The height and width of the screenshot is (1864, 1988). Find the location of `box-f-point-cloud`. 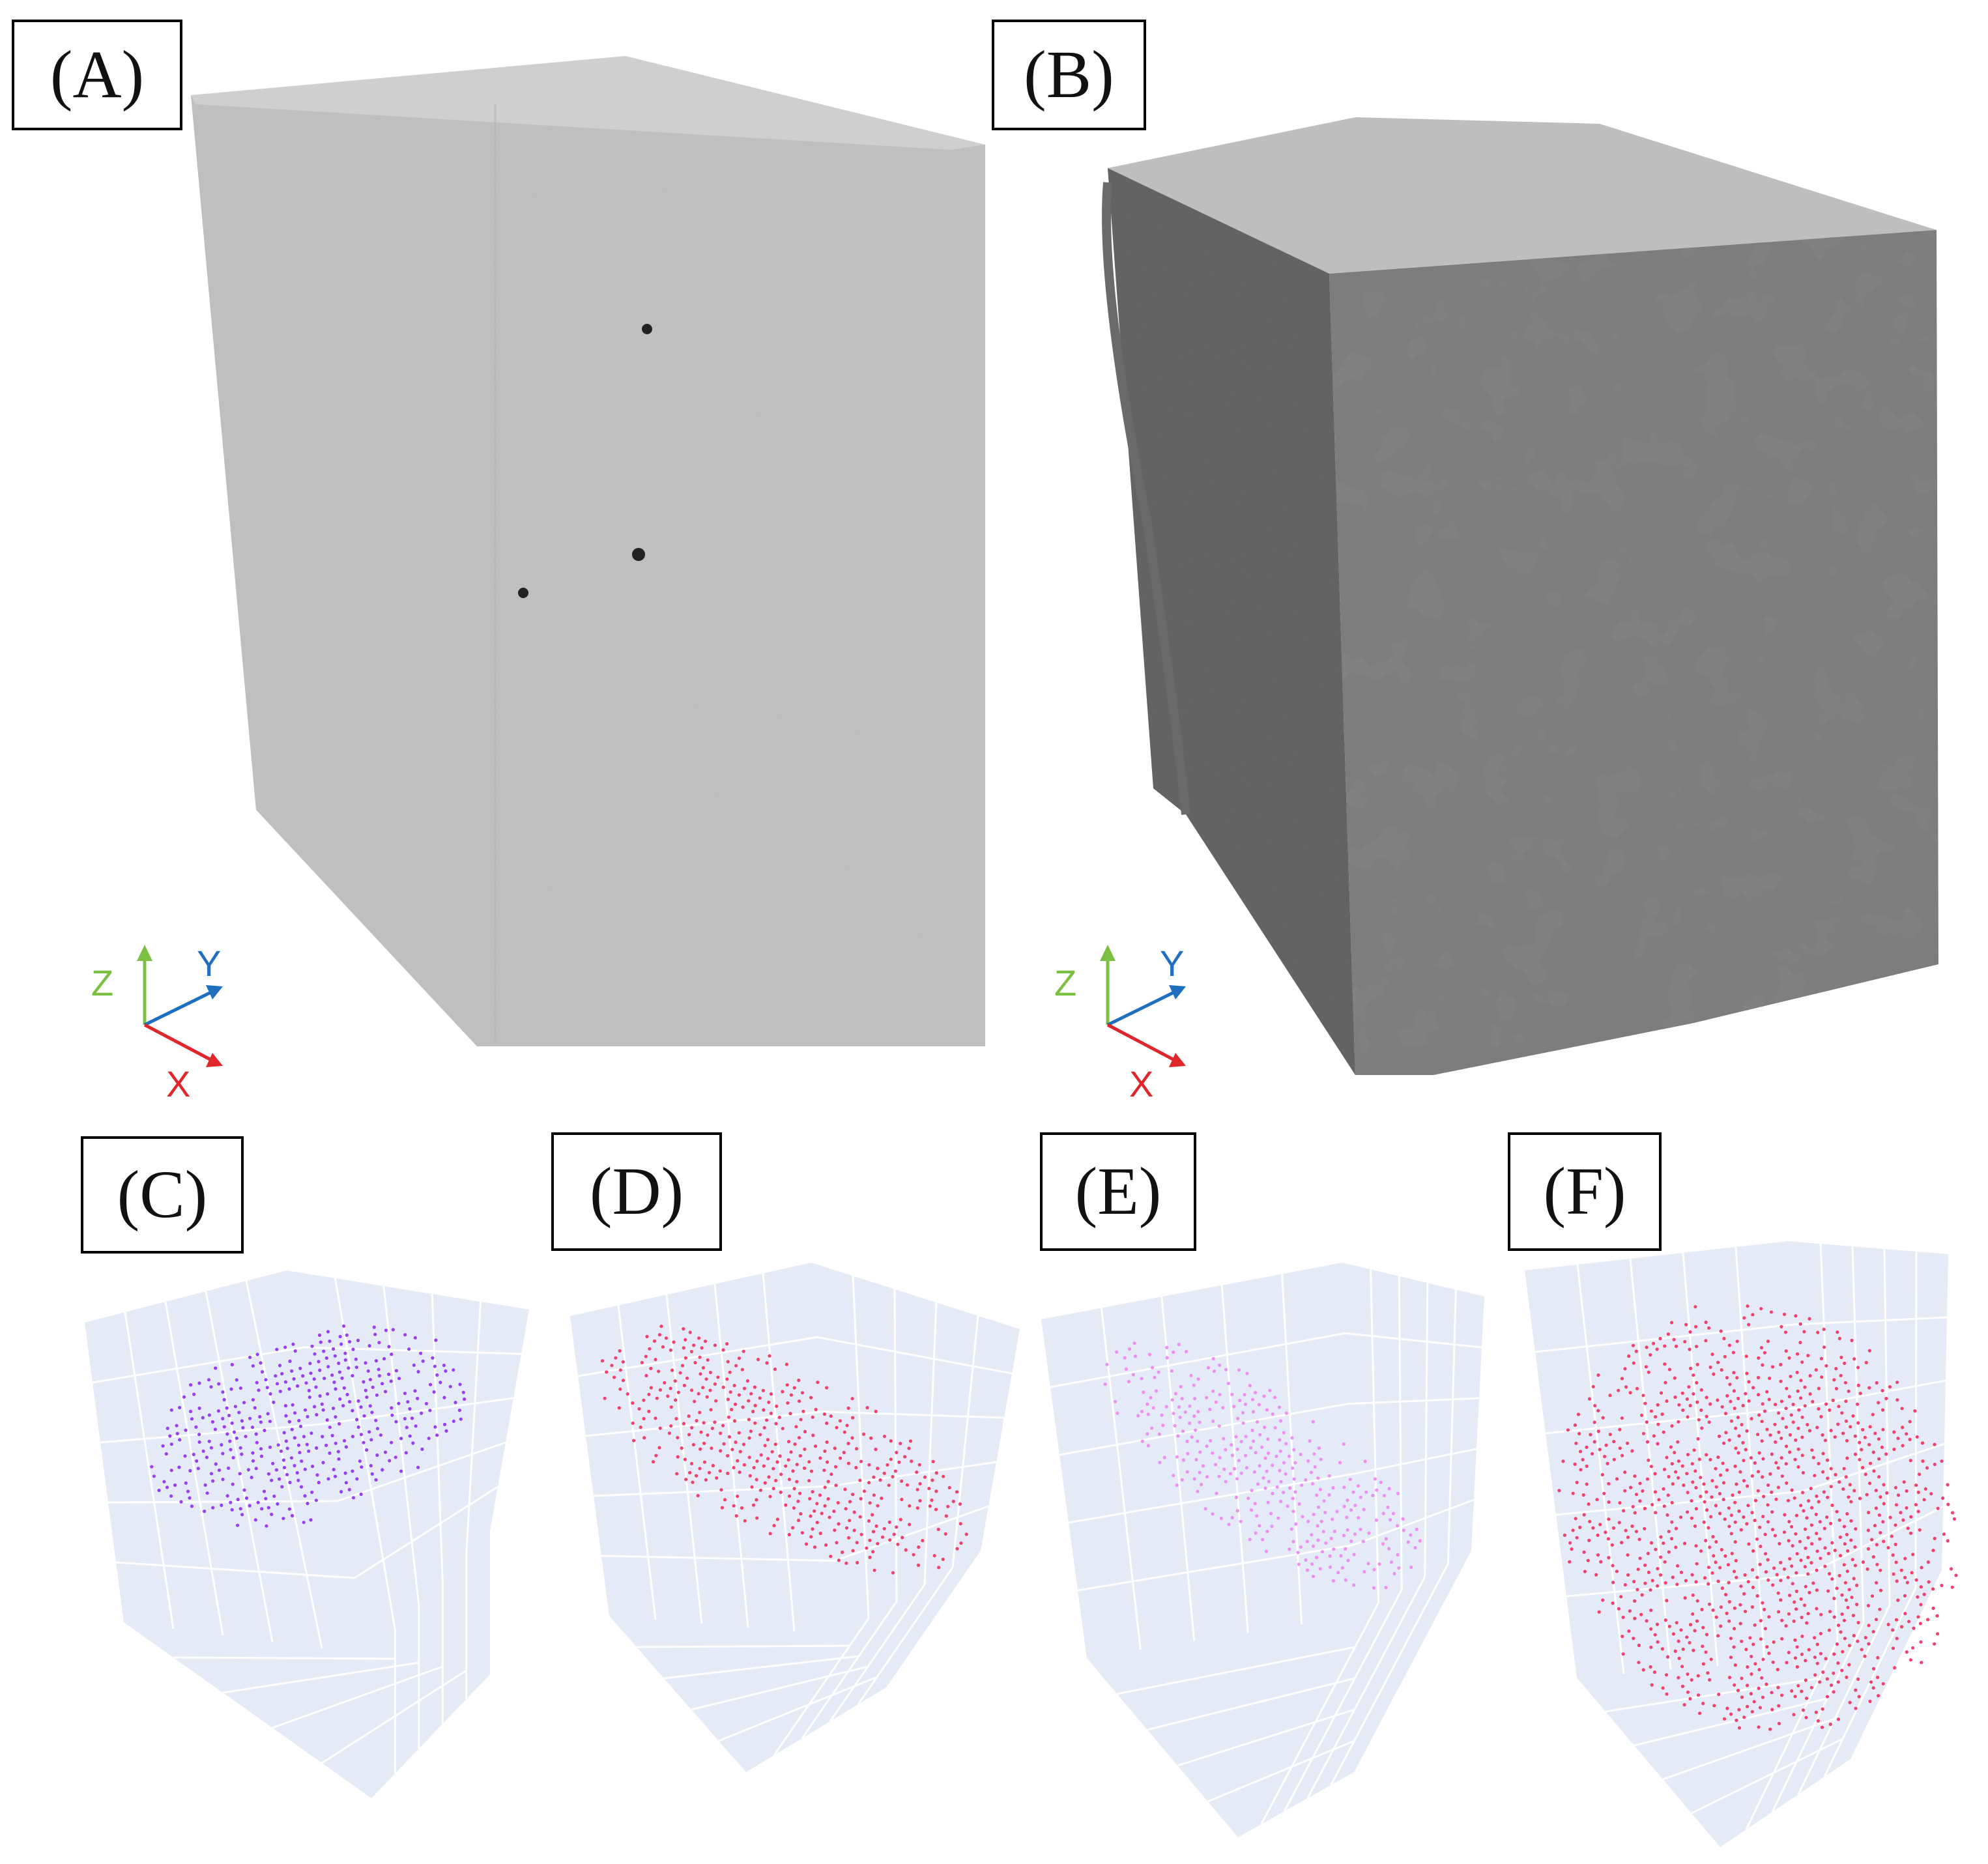

box-f-point-cloud is located at coordinates (1758, 1517).